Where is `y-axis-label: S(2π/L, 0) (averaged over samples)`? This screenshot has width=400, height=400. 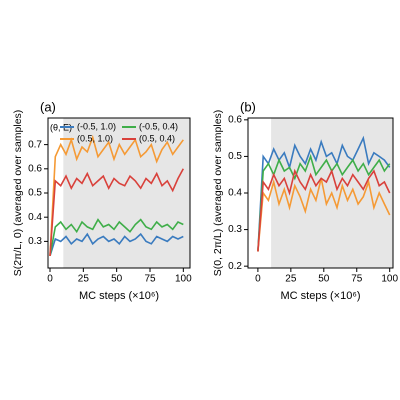
y-axis-label: S(2π/L, 0) (averaged over samples) is located at coordinates (18, 193).